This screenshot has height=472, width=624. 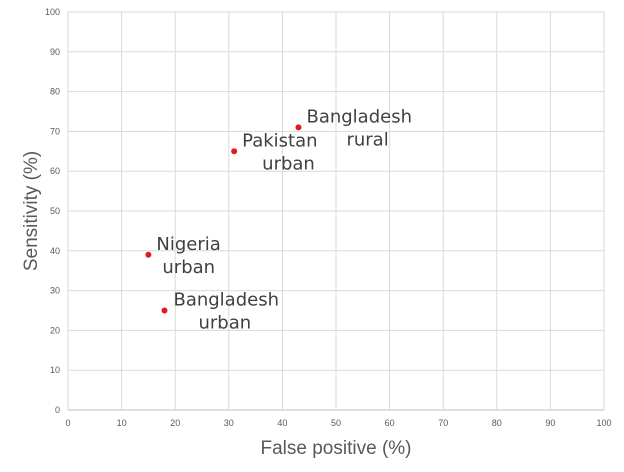 I want to click on x-tick-label: 0, so click(x=67, y=423).